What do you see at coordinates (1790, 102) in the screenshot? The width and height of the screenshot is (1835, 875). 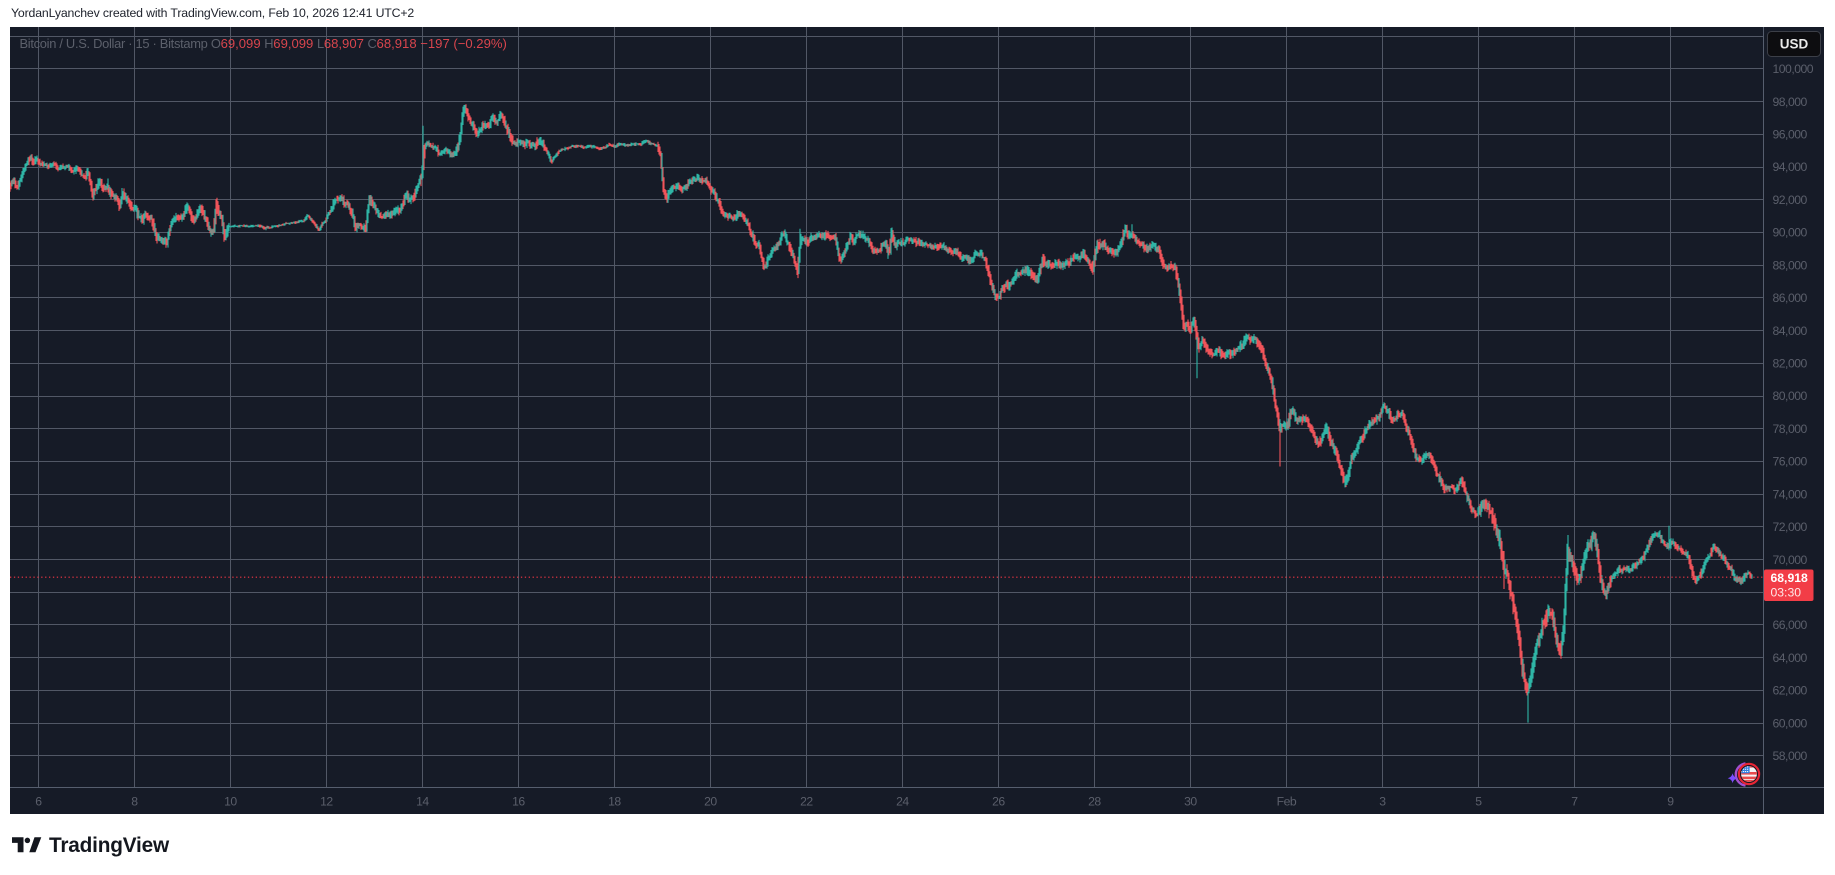 I see `svg-text: 98,000` at bounding box center [1790, 102].